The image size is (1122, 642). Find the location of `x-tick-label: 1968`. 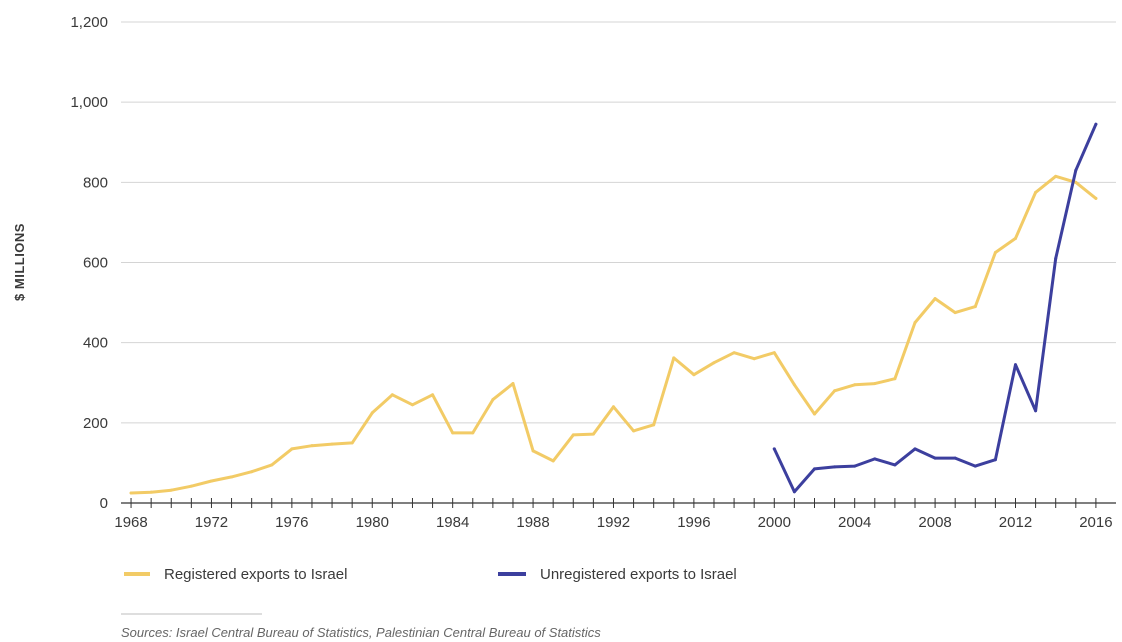

x-tick-label: 1968 is located at coordinates (130, 522).